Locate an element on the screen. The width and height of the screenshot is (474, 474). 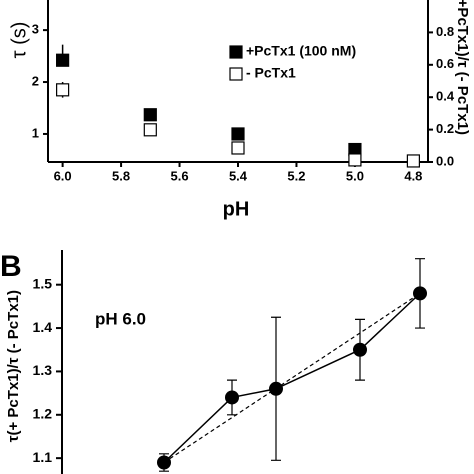
y-tick-label: 2 is located at coordinates (35, 80).